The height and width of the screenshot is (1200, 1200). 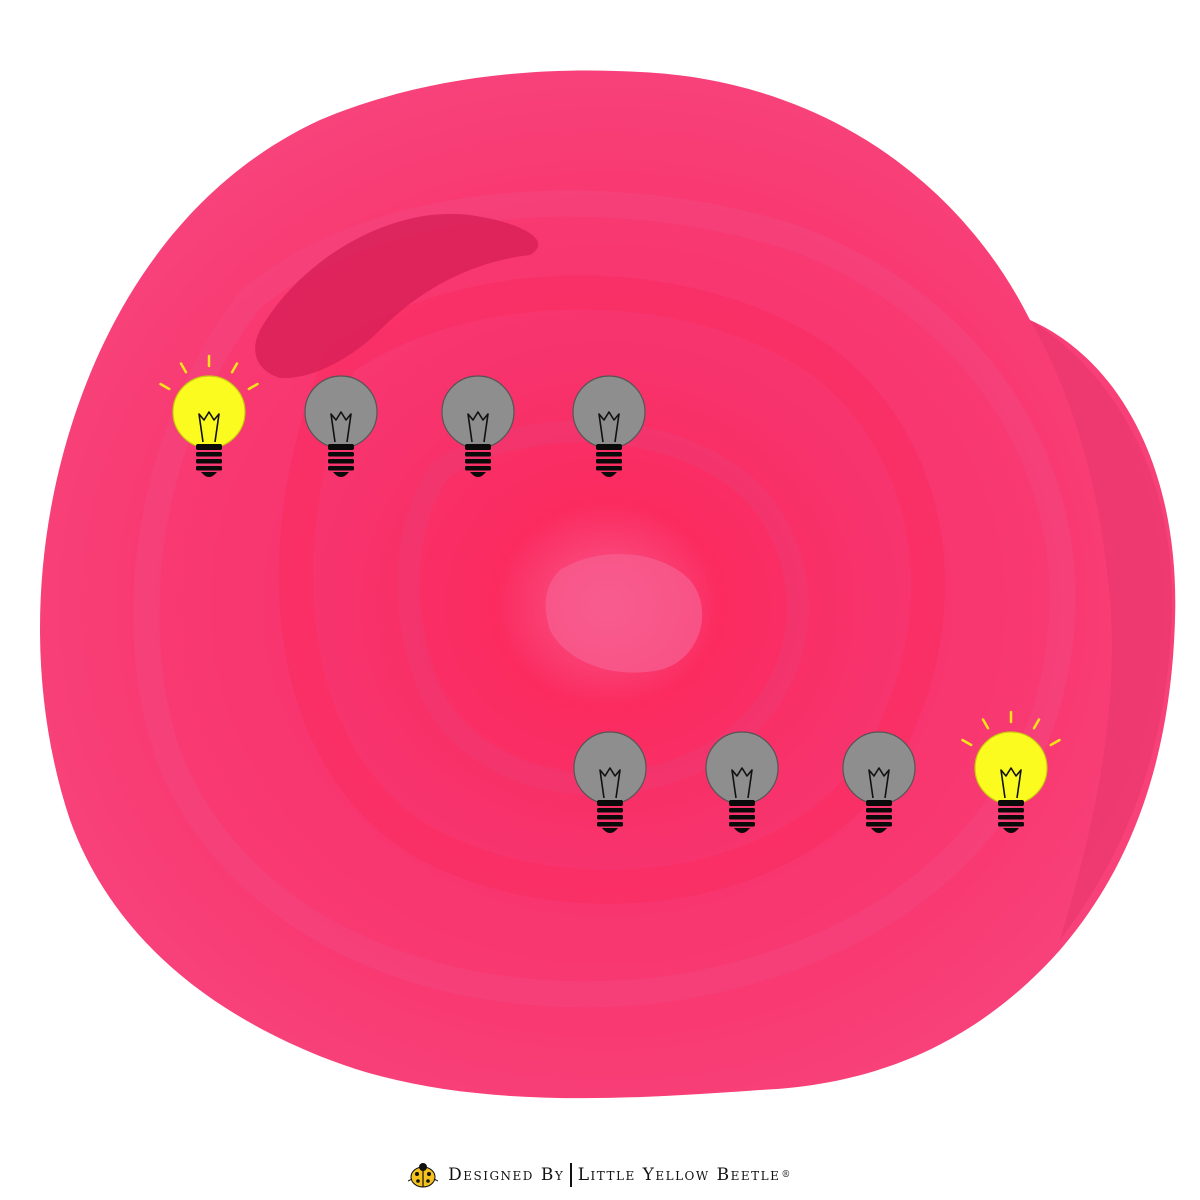 What do you see at coordinates (679, 1175) in the screenshot?
I see `brand-name: Little Yellow Beetle` at bounding box center [679, 1175].